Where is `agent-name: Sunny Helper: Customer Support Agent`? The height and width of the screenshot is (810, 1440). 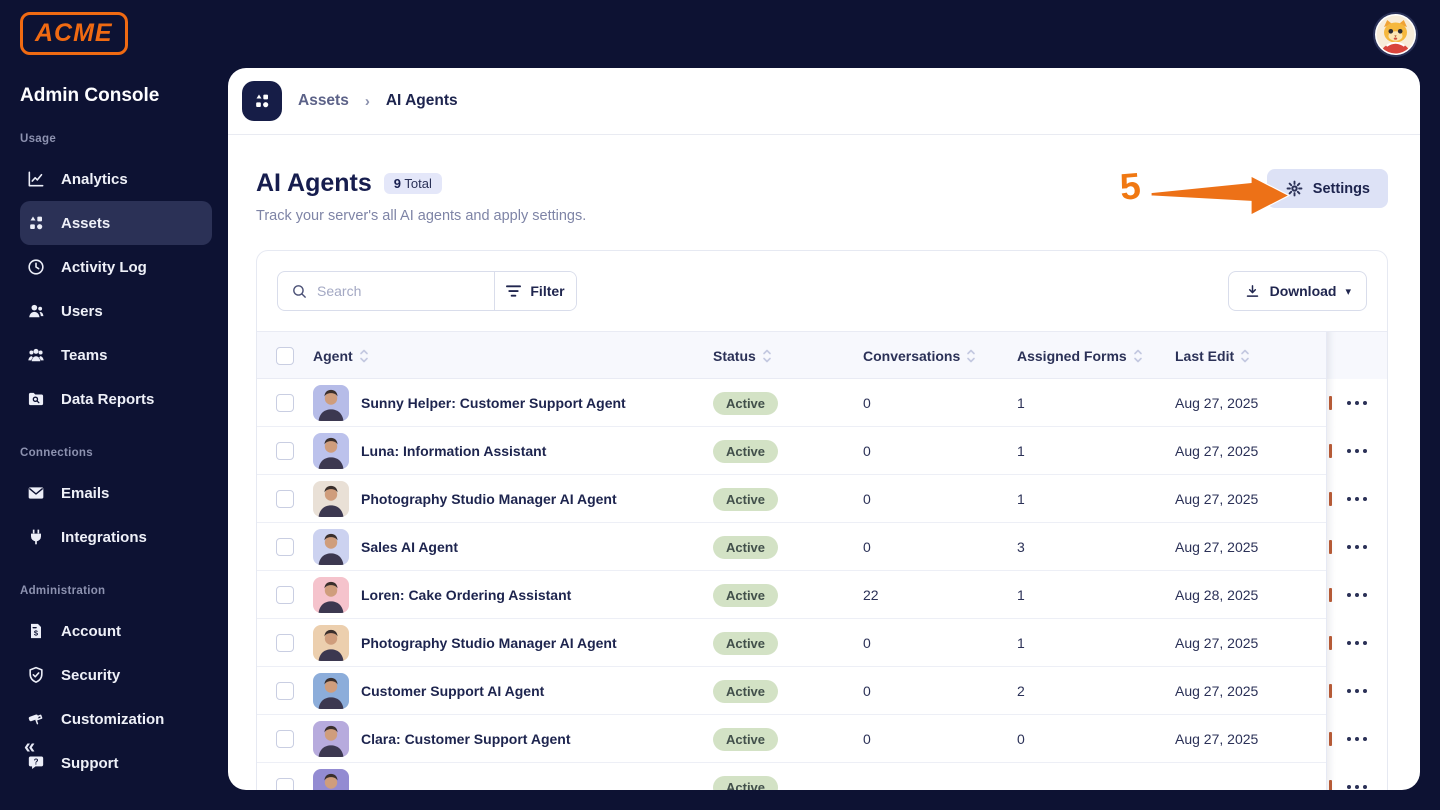 agent-name: Sunny Helper: Customer Support Agent is located at coordinates (493, 403).